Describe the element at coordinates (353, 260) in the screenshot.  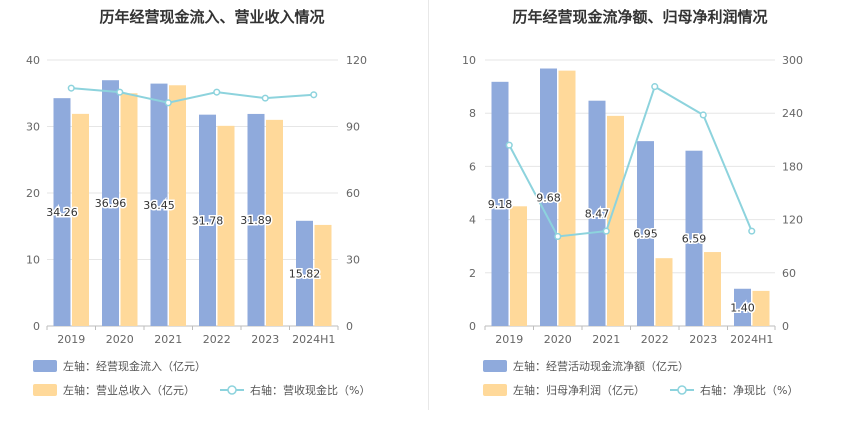
I see `y-right-tick-label: 30` at that location.